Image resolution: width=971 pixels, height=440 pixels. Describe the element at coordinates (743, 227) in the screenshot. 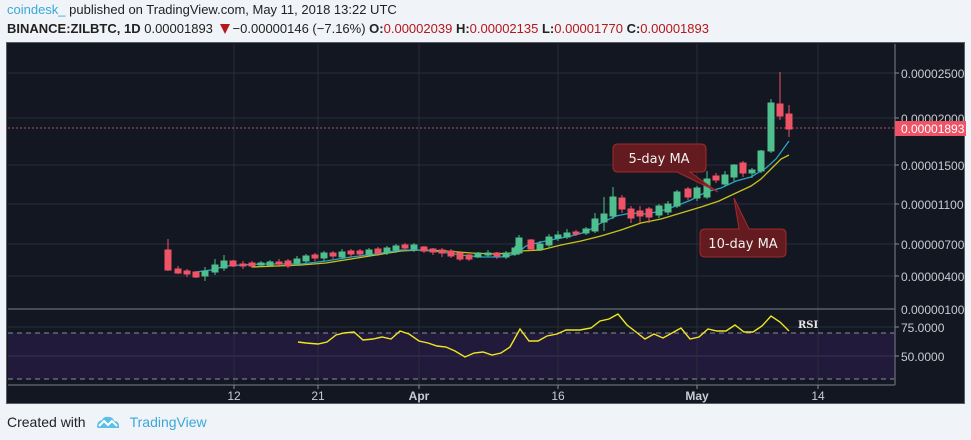

I see `ma10-callout: 10-day MA` at that location.